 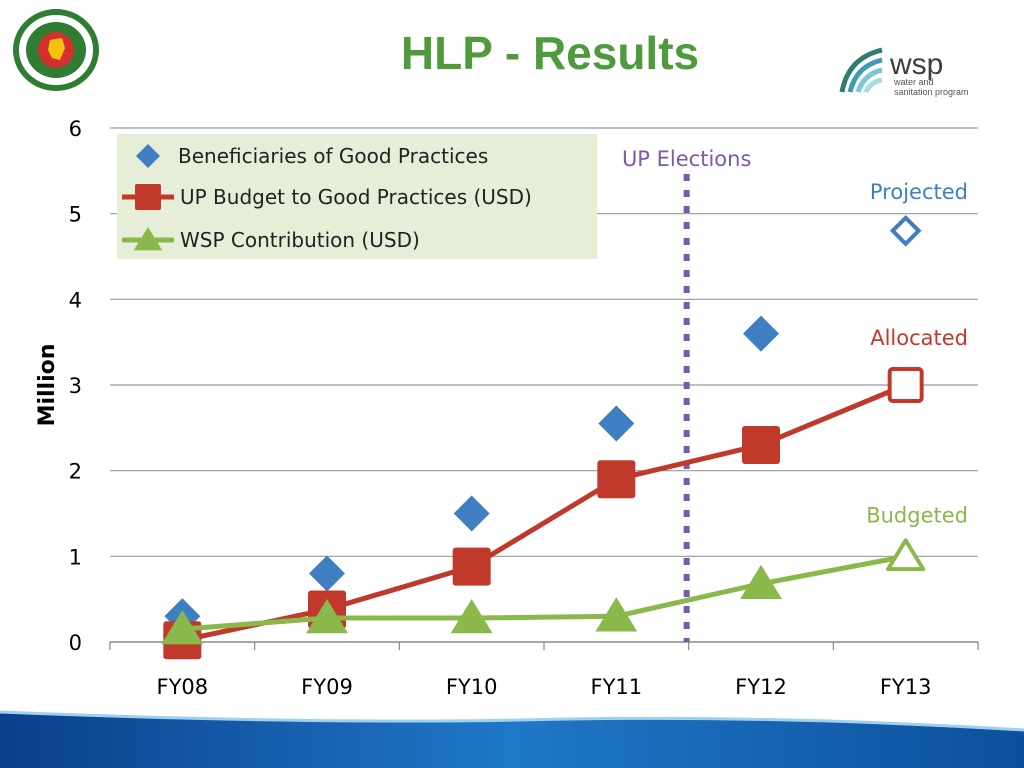 I want to click on y-tick-label: 0, so click(x=75, y=643).